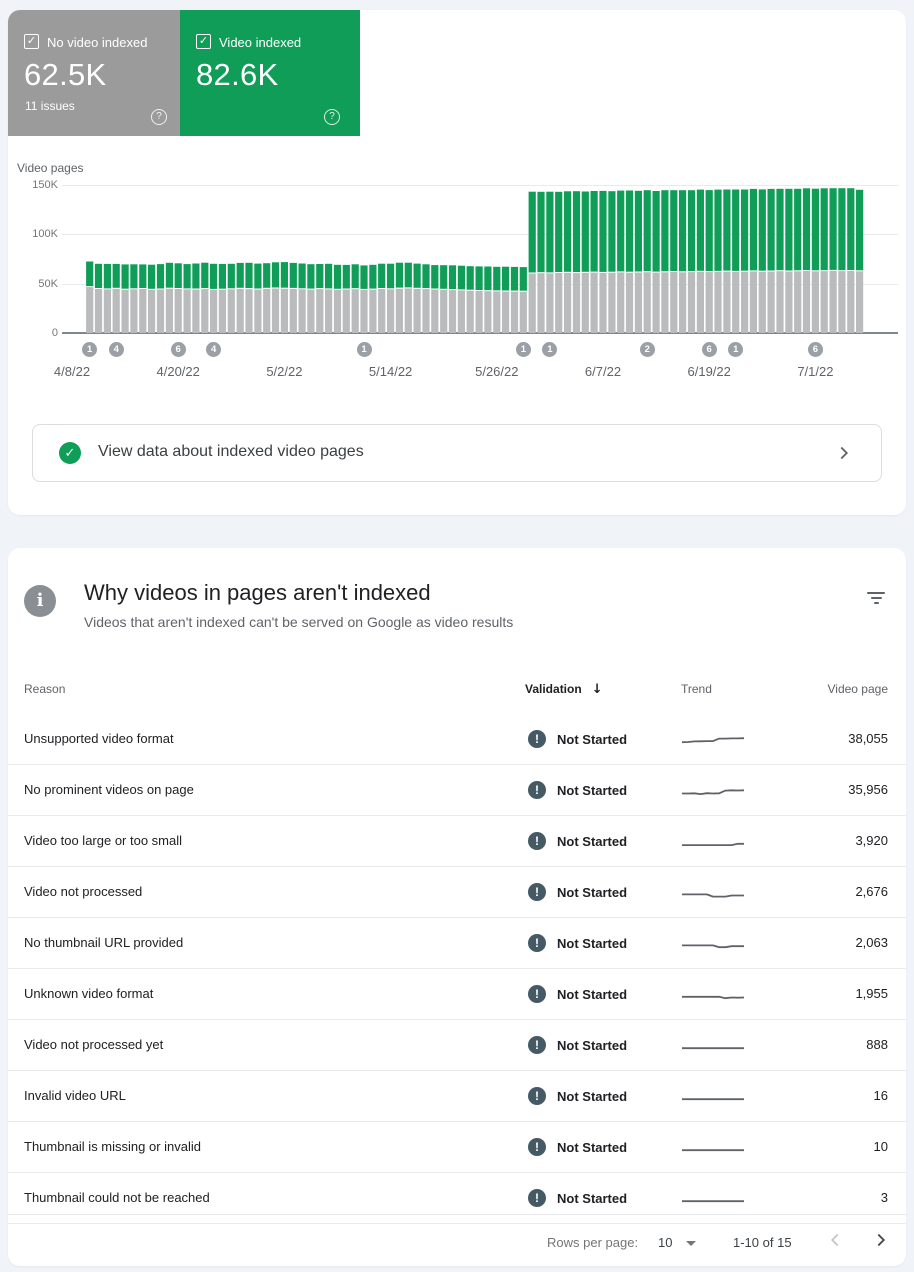 This screenshot has height=1272, width=914. Describe the element at coordinates (103, 840) in the screenshot. I see `reason-cell: Video too large or too small` at that location.